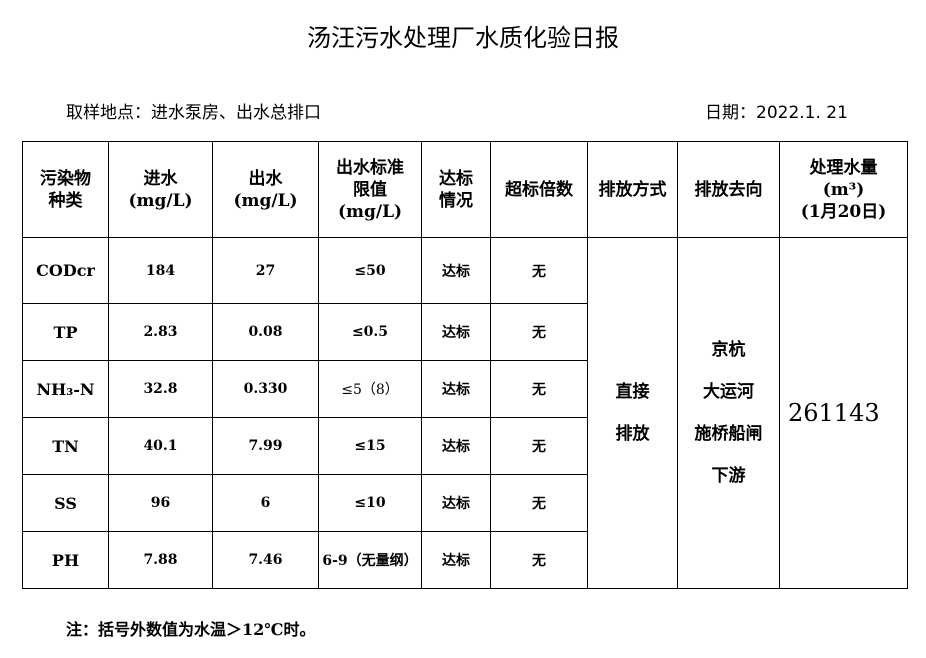 This screenshot has width=926, height=658. Describe the element at coordinates (65, 332) in the screenshot. I see `cell-name: TP` at that location.